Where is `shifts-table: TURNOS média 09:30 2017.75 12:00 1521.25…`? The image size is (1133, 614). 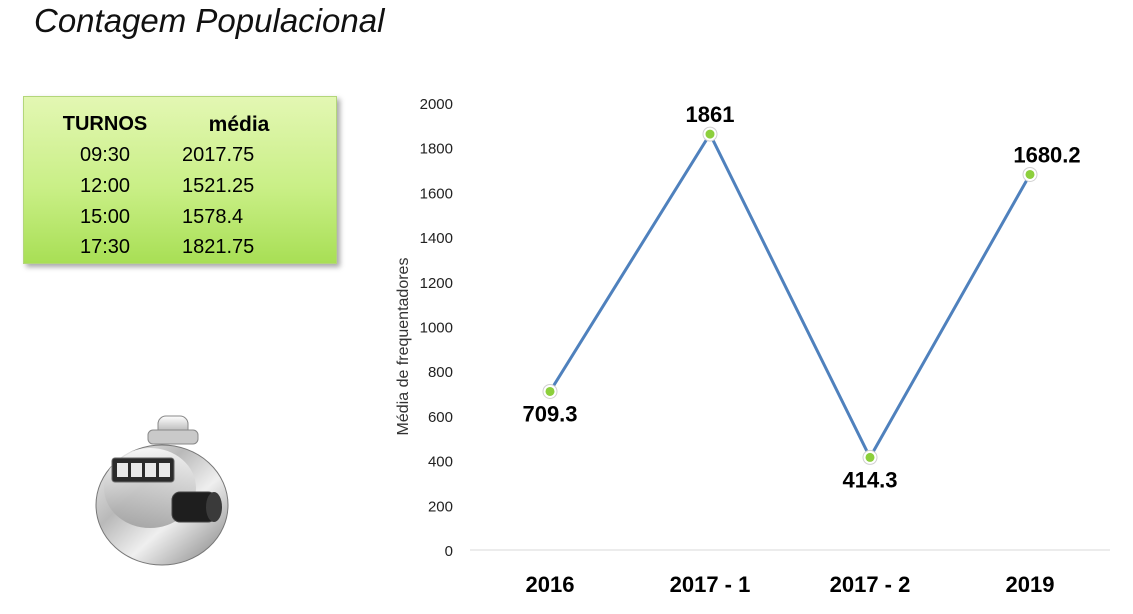 shifts-table: TURNOS média 09:30 2017.75 12:00 1521.25… is located at coordinates (180, 180).